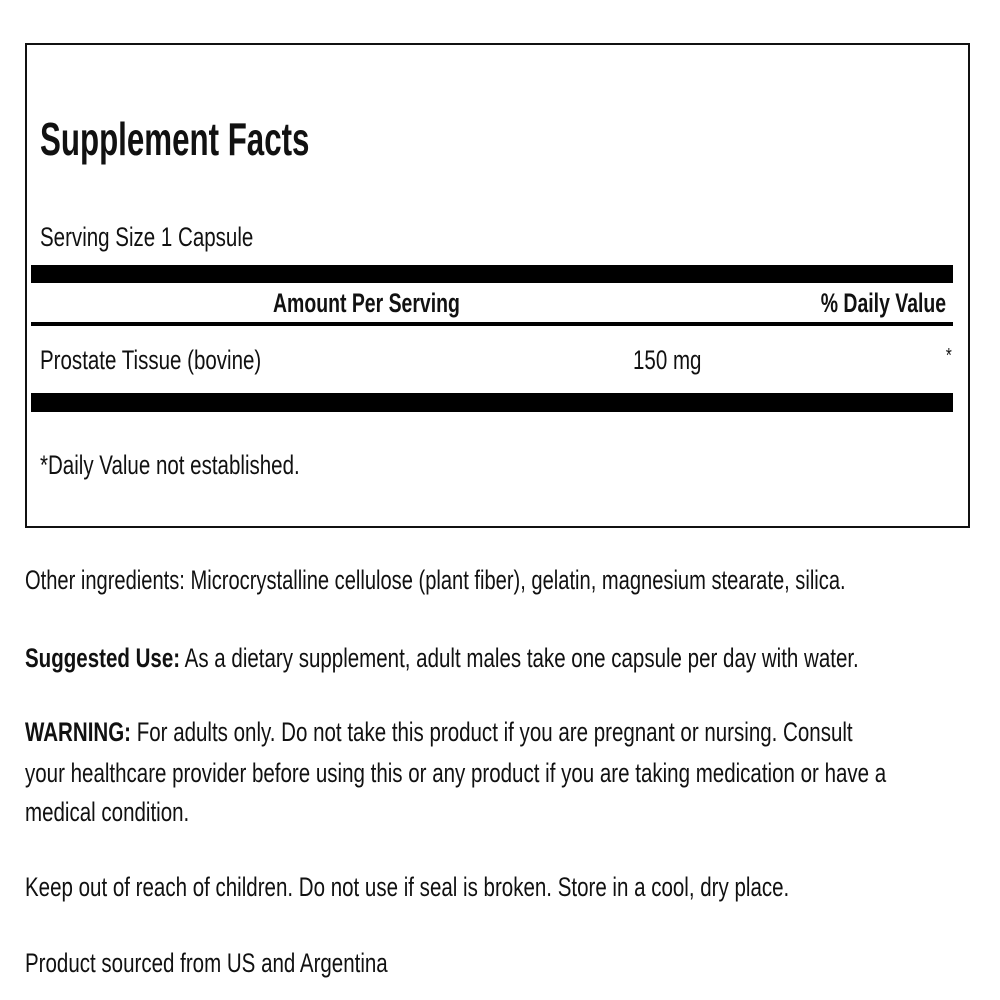 This screenshot has height=1000, width=1000. Describe the element at coordinates (107, 812) in the screenshot. I see `warning-line-3: medical condition.` at that location.